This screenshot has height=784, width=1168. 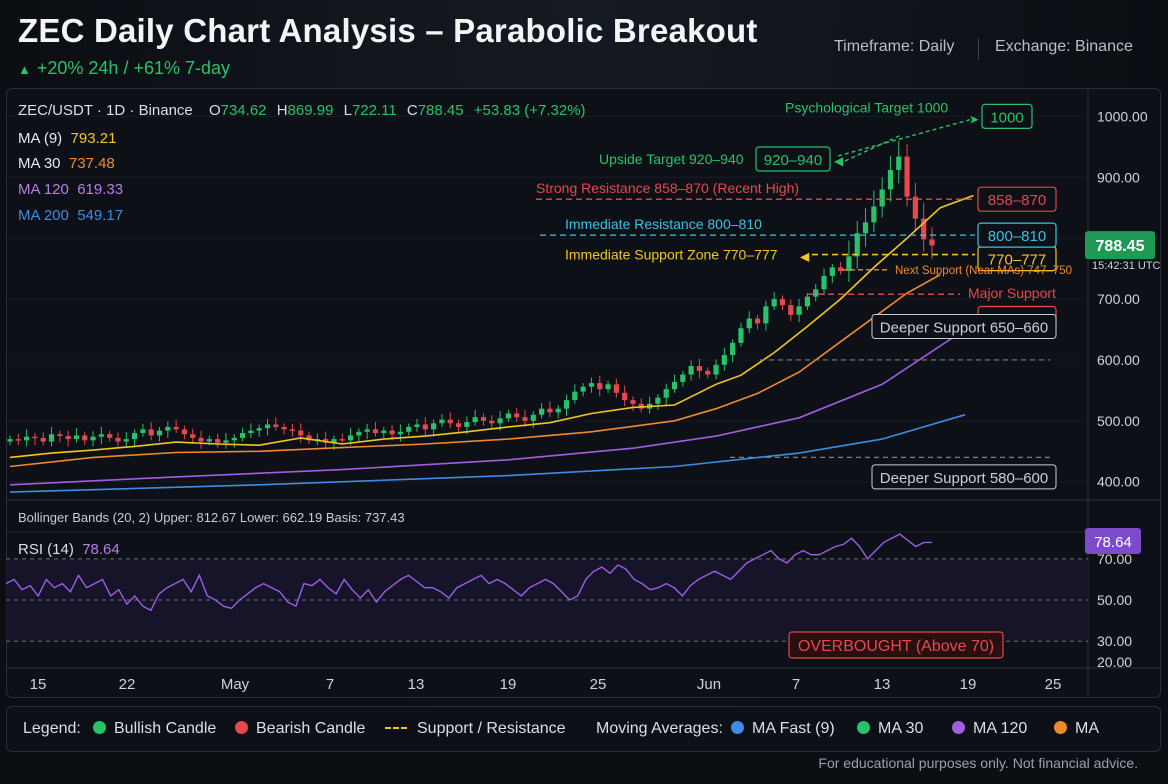 What do you see at coordinates (906, 137) in the screenshot?
I see `psych-target-arrow` at bounding box center [906, 137].